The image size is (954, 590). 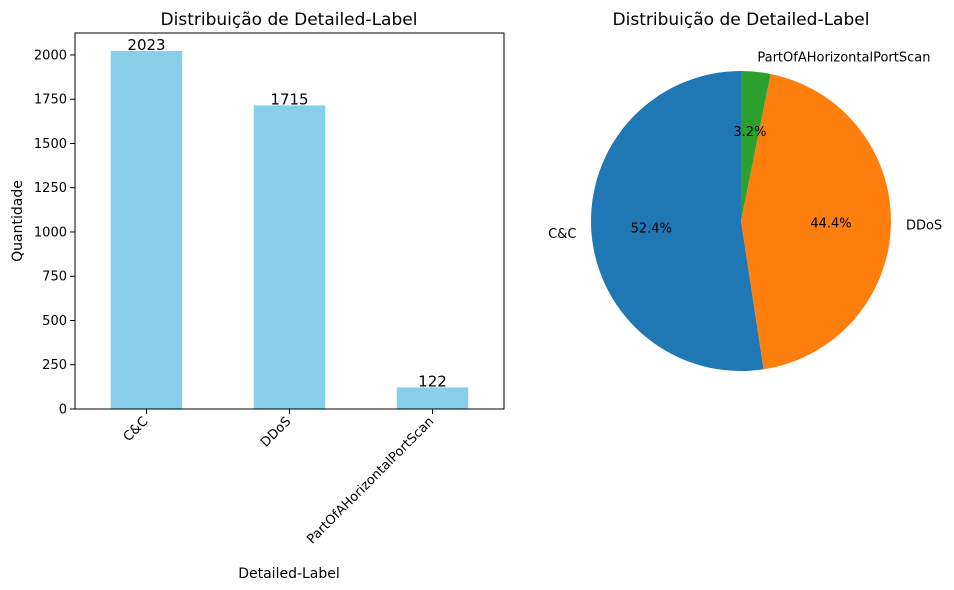 What do you see at coordinates (924, 225) in the screenshot?
I see `pie-slice-label: DDoS` at bounding box center [924, 225].